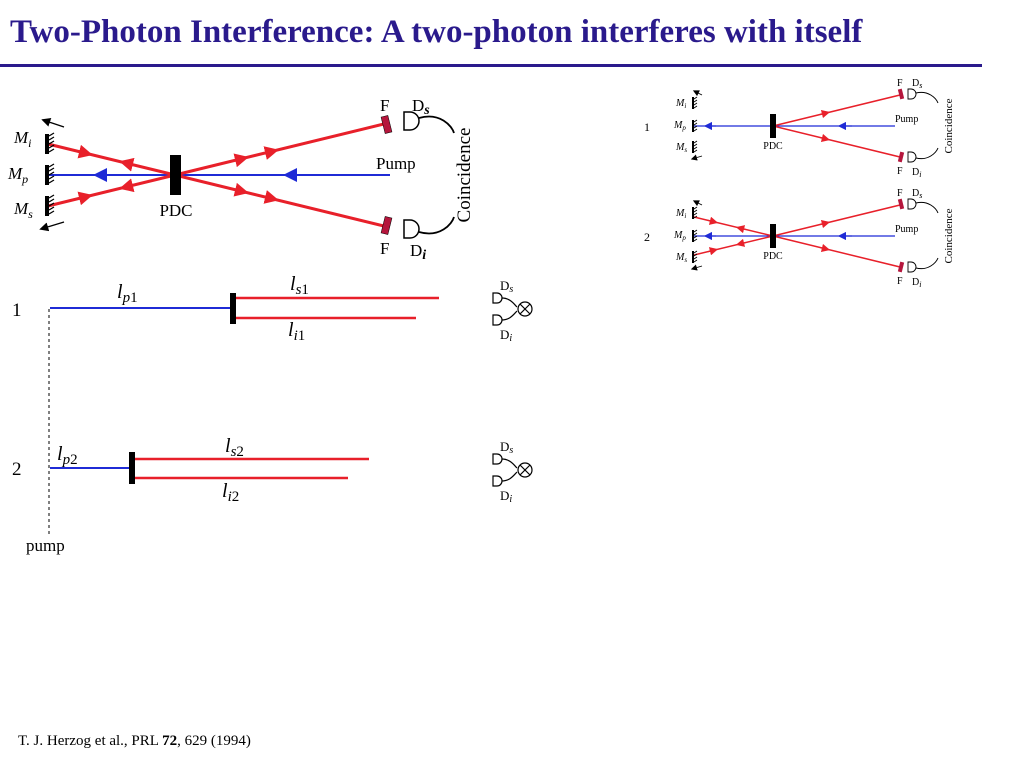  Describe the element at coordinates (464, 175) in the screenshot. I see `coincidence-label: Coincidence` at that location.